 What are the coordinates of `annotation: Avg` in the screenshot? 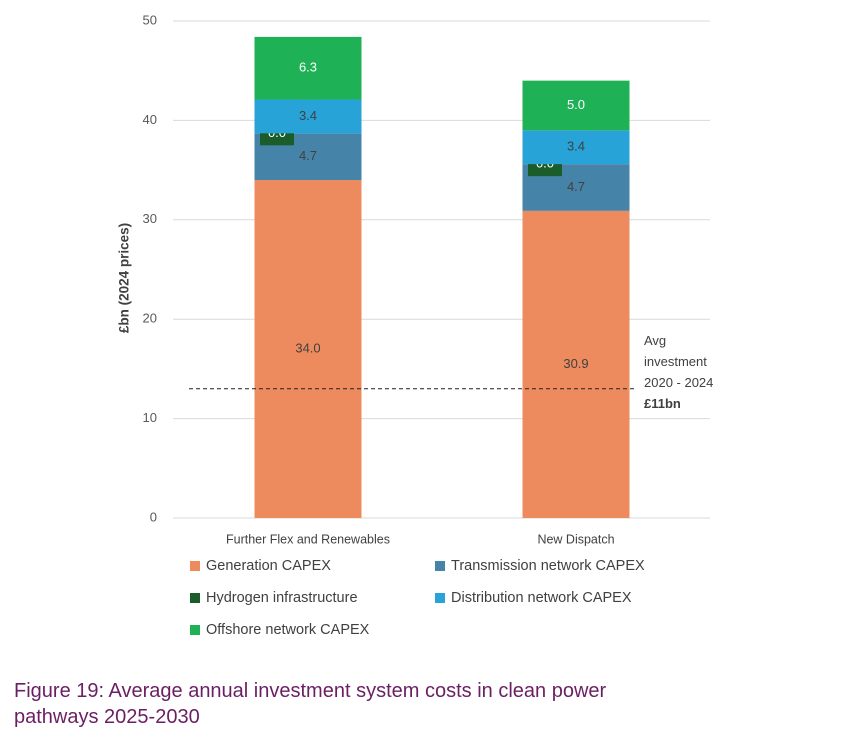 It's located at (655, 340).